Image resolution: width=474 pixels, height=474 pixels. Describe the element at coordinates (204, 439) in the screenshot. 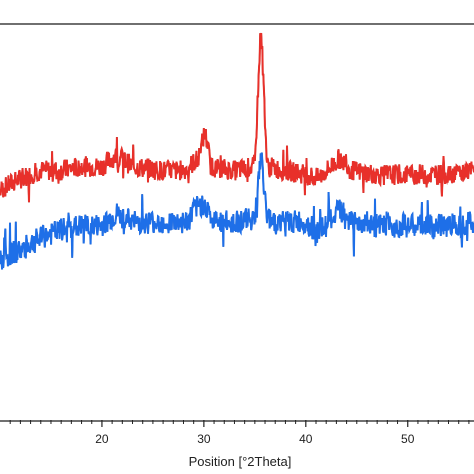

I see `x-tick-label: 30` at that location.